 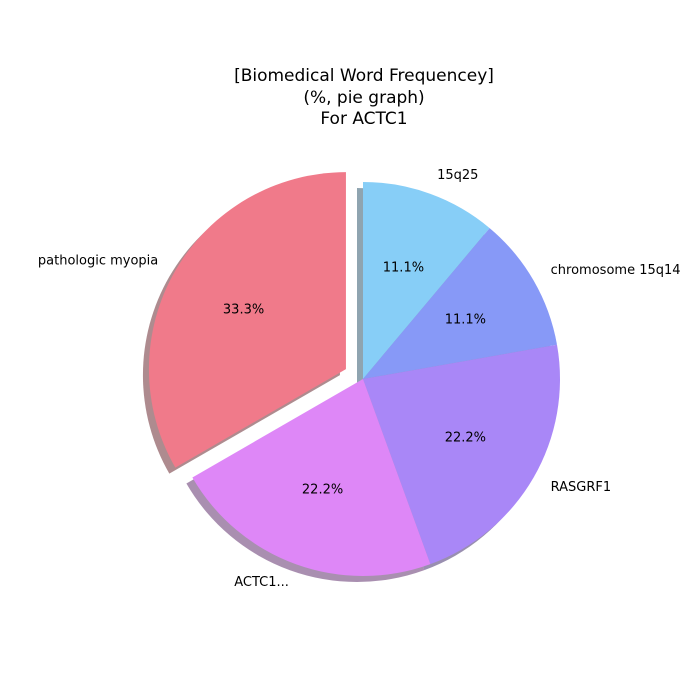 I want to click on percent-labels: 11.1% 11.1% 22.2% 22.2% 33.3%, so click(x=354, y=378).